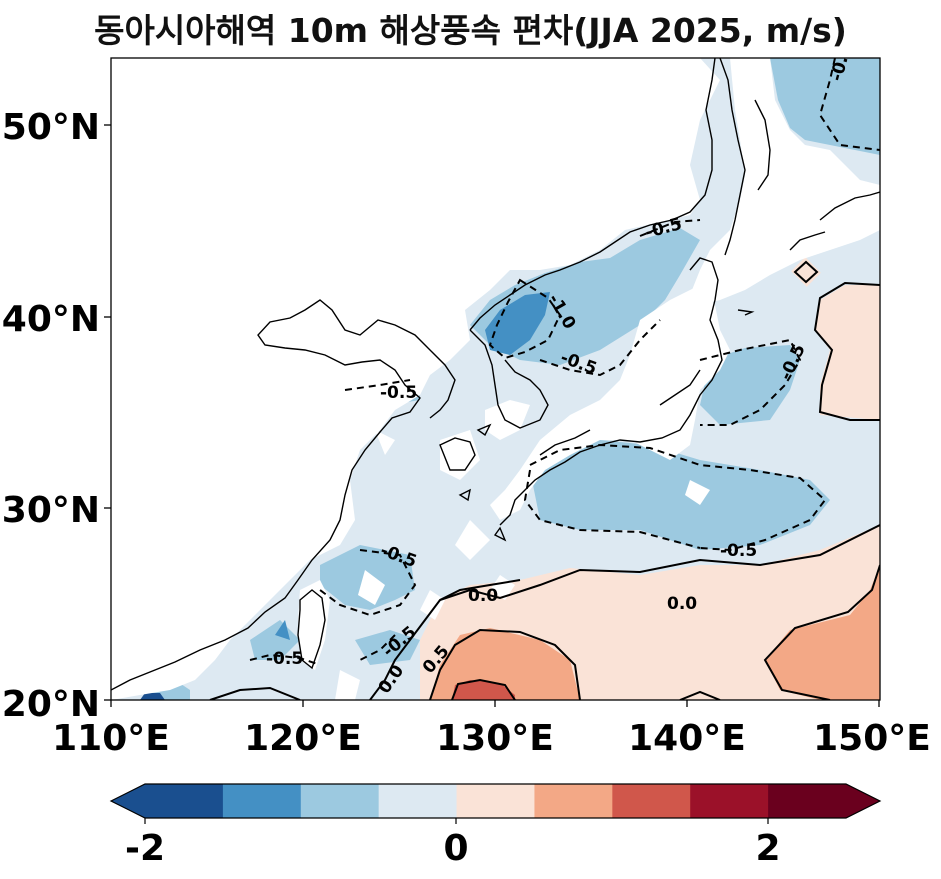  What do you see at coordinates (303, 738) in the screenshot?
I see `lon-tick-label: 120°E` at bounding box center [303, 738].